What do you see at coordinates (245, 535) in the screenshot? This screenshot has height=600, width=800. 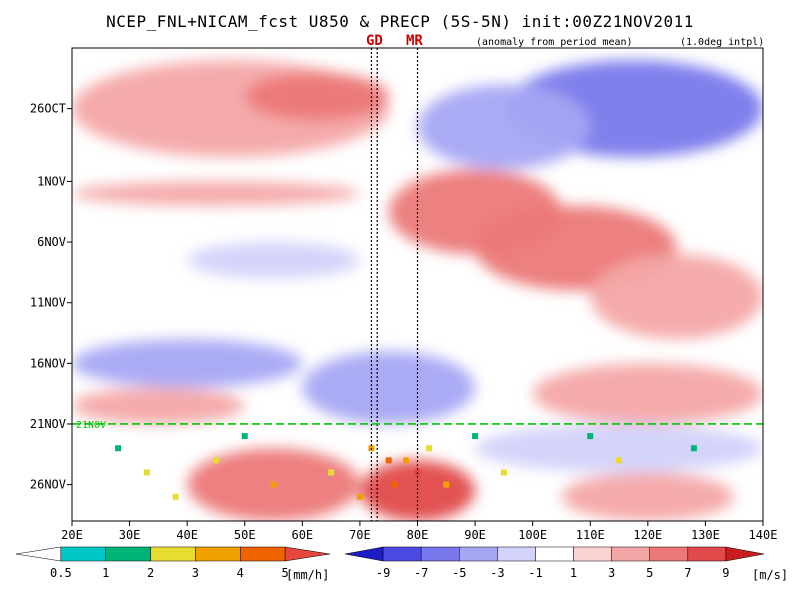 I see `x-tick-label: 50E` at bounding box center [245, 535].